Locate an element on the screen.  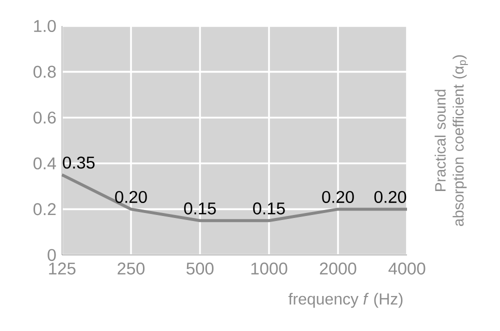
y-tick-label: 1.0 is located at coordinates (45, 26).